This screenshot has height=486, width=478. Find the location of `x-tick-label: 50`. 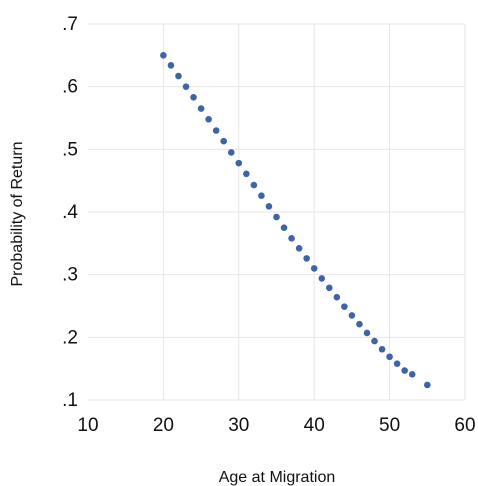

x-tick-label: 50 is located at coordinates (389, 425).